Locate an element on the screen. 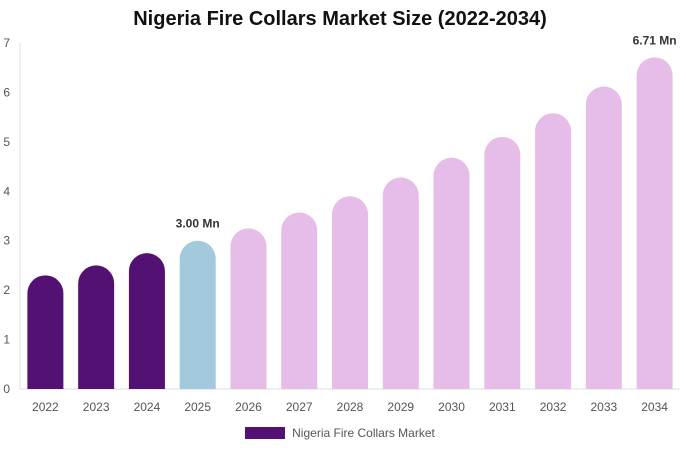 This screenshot has height=450, width=680. bar-2028 is located at coordinates (350, 292).